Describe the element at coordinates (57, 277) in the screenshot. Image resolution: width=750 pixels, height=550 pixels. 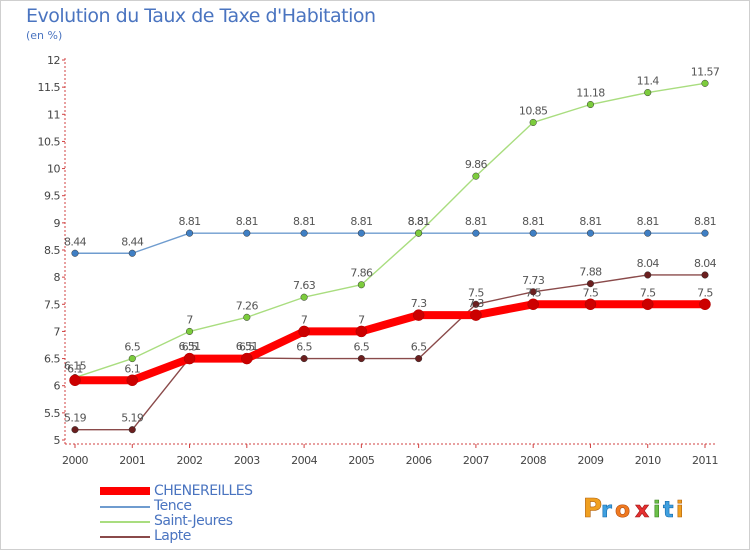
I see `y-tick-label: 8` at that location.